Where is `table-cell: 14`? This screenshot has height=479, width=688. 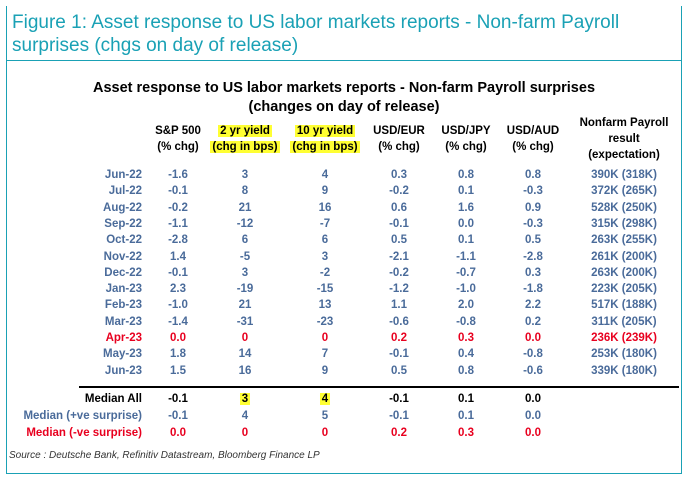 table-cell: 14 is located at coordinates (245, 354).